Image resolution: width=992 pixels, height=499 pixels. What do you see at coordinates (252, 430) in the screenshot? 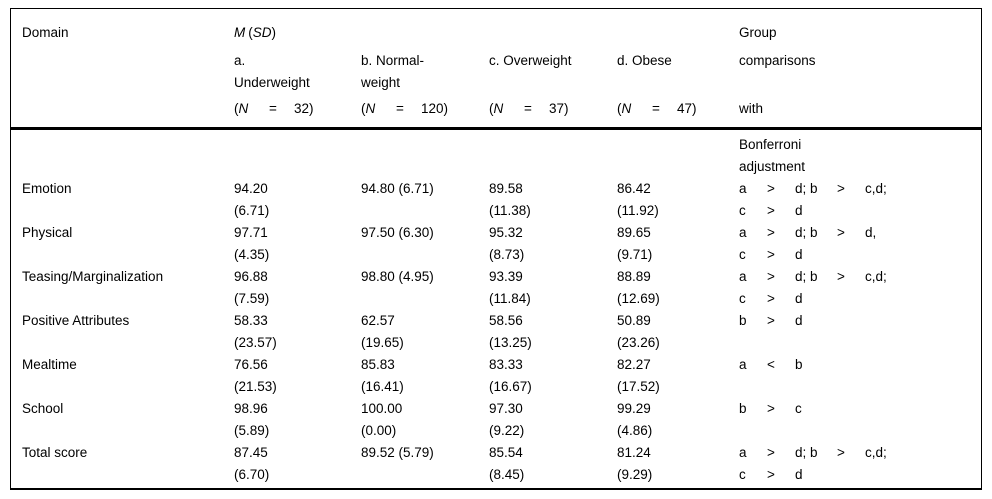
I see `group-a-cell-line2: (5.89)` at bounding box center [252, 430].